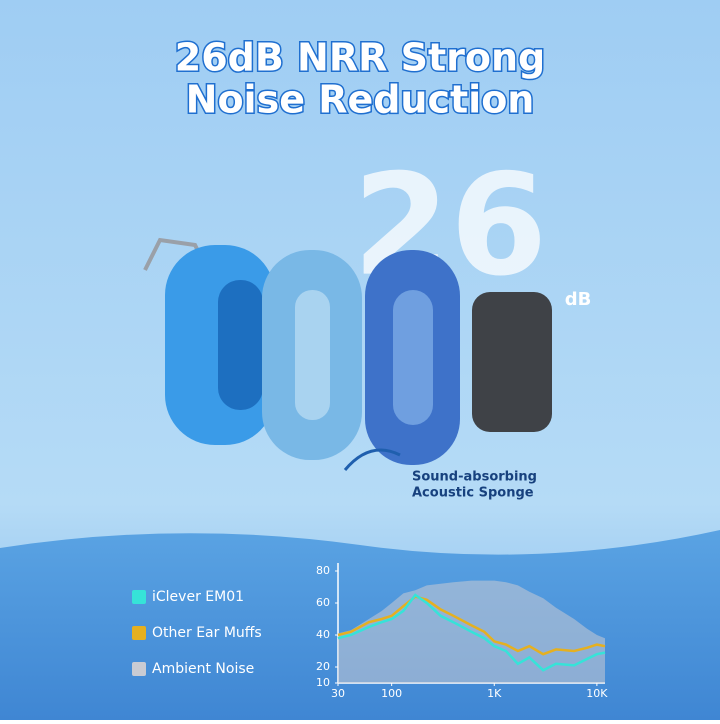 Image resolution: width=720 pixels, height=724 pixels. I want to click on x-tick-label: 10K, so click(597, 693).